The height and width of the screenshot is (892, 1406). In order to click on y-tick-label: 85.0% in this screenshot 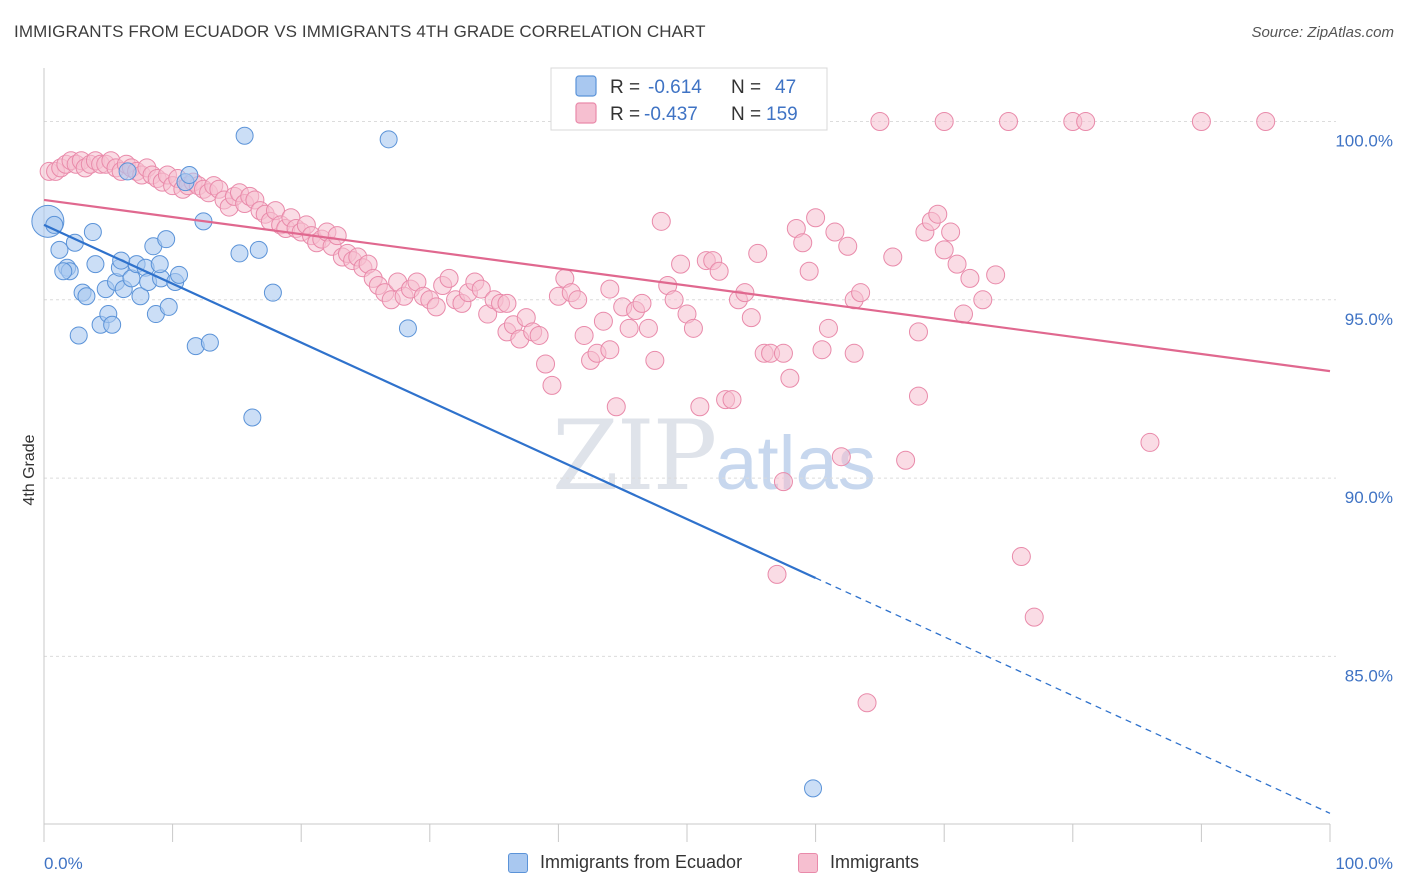, I will do `click(1369, 675)`.